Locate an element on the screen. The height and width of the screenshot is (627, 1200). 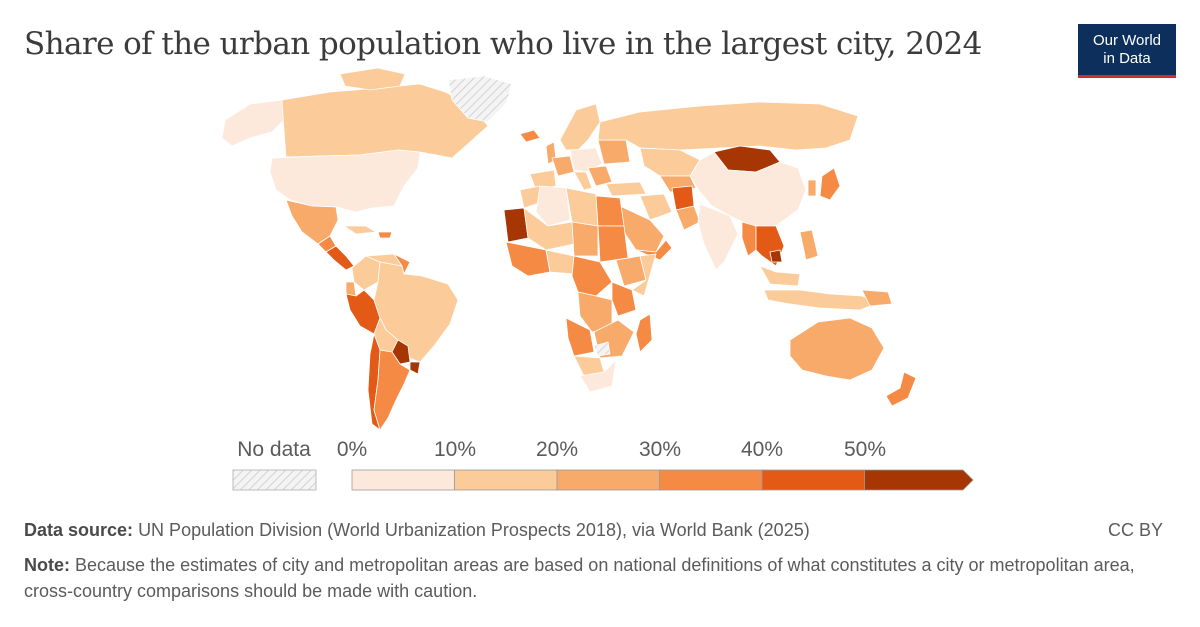
region-colombia is located at coordinates (366, 273).